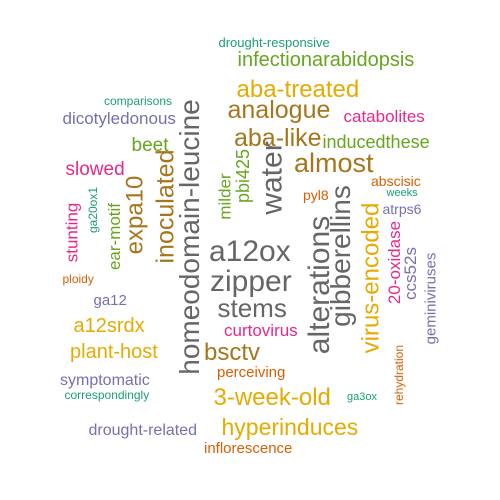 Image resolution: width=500 pixels, height=500 pixels. Describe the element at coordinates (274, 42) in the screenshot. I see `cloud-word: drought-responsive` at that location.